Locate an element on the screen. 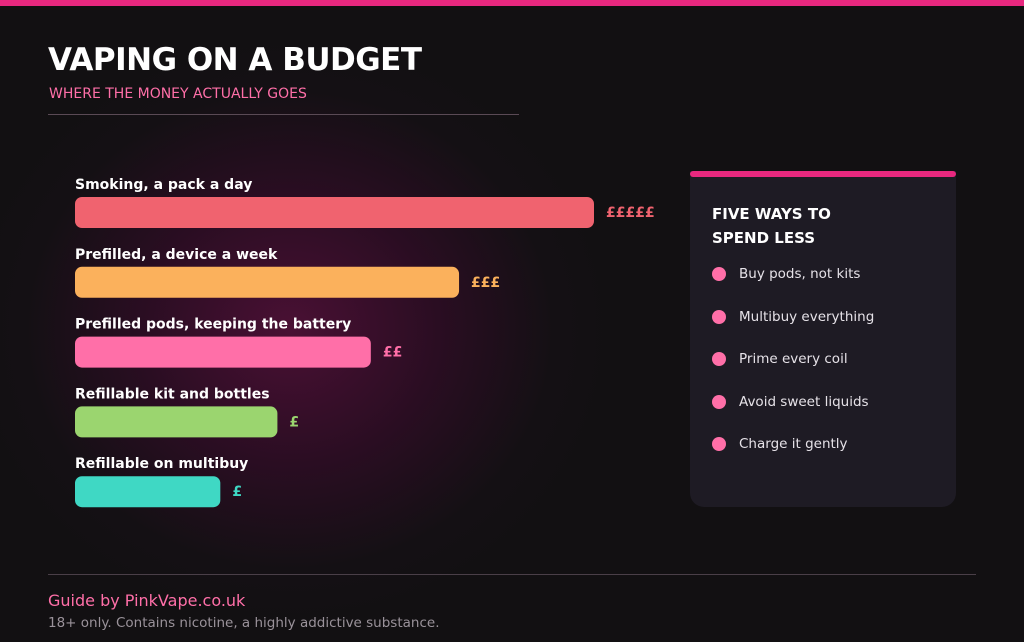 Image resolution: width=1024 pixels, height=642 pixels. tip-item: Charge it gently is located at coordinates (780, 444).